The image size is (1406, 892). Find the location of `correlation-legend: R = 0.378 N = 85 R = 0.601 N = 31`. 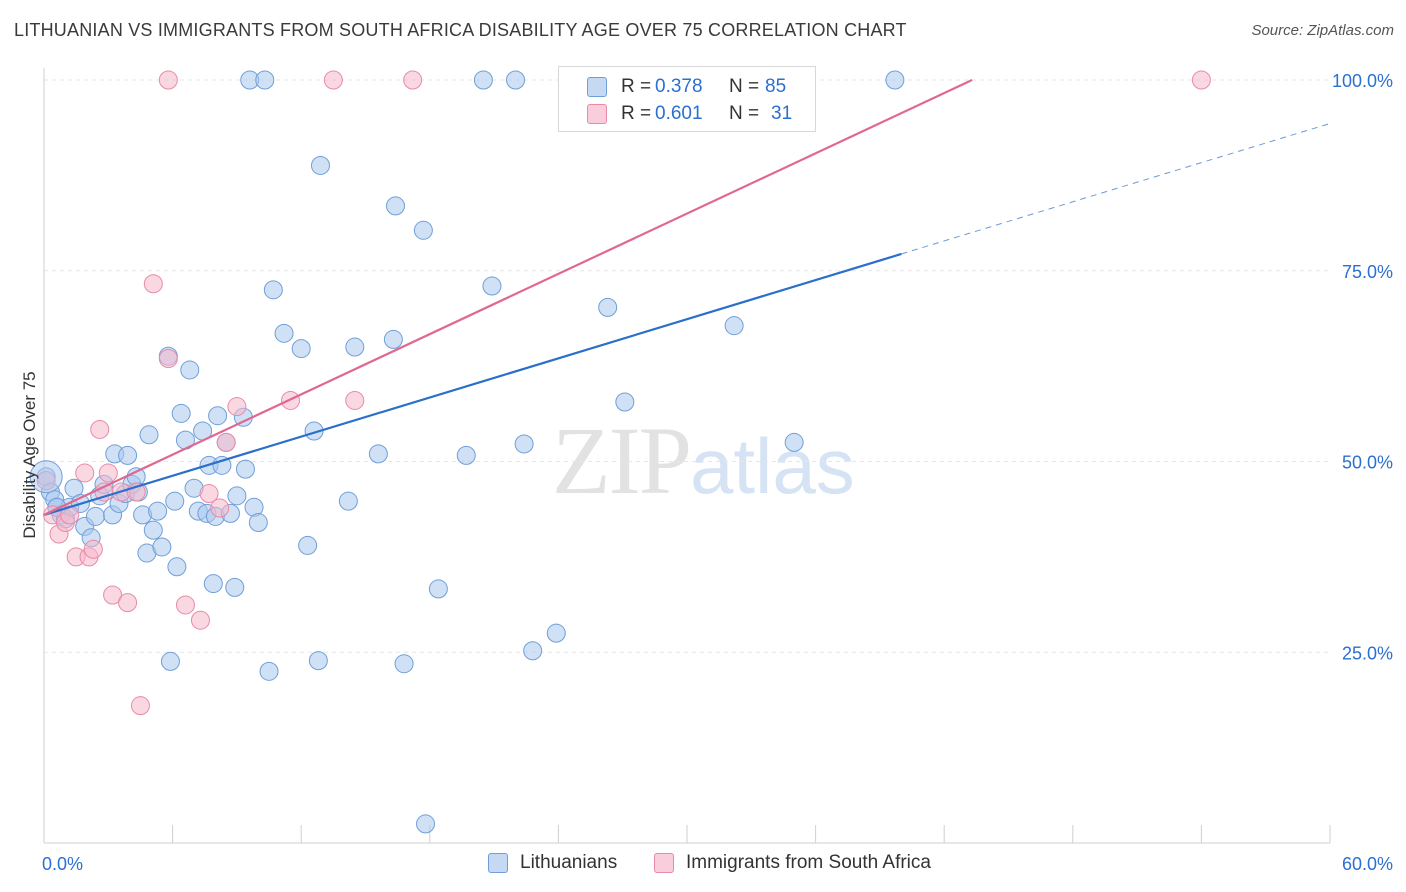

correlation-legend: R = 0.378 N = 85 R = 0.601 N = 31 is located at coordinates (687, 99).